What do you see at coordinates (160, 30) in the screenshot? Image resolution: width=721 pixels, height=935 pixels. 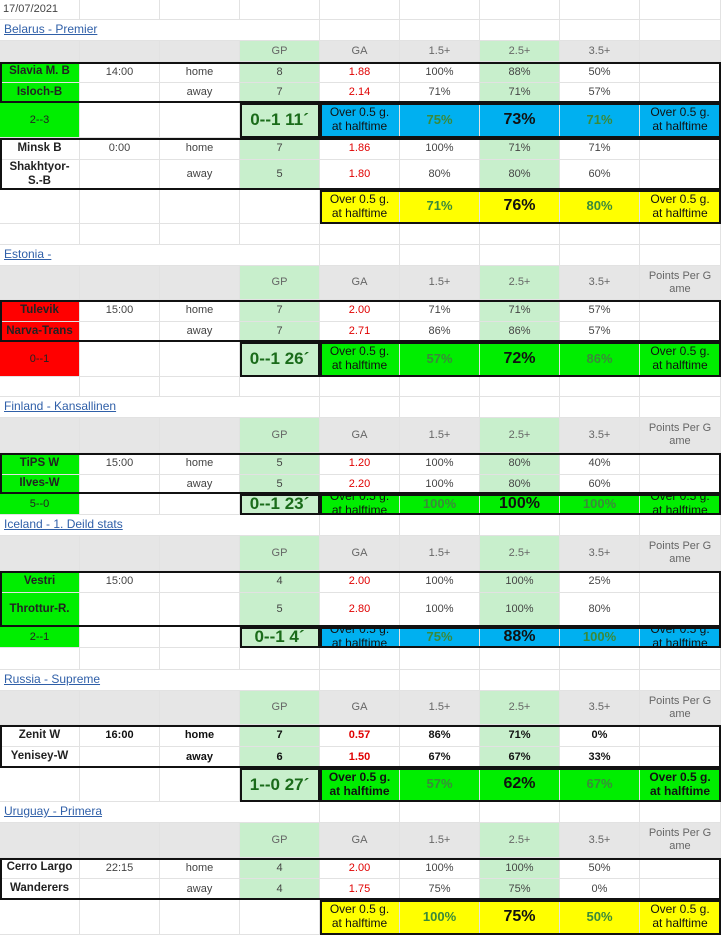 I see `league-title-link: Belarus - Premier` at bounding box center [160, 30].